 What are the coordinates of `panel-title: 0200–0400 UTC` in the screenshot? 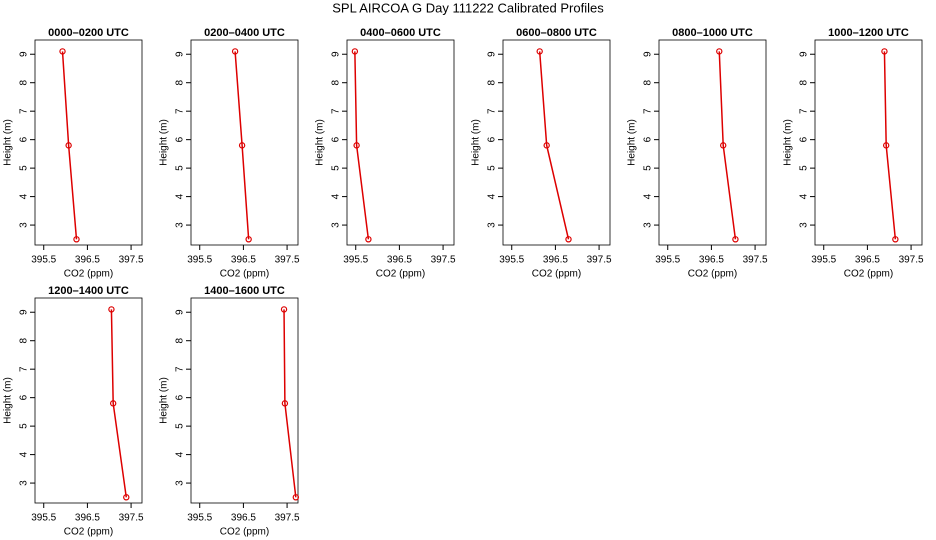 It's located at (244, 33).